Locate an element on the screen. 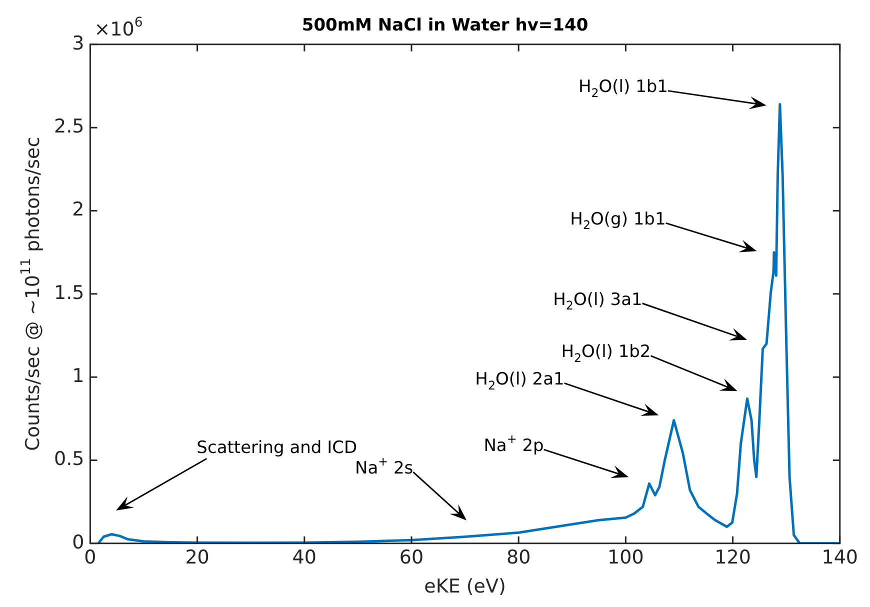  x-tick-label: 120 is located at coordinates (732, 557).